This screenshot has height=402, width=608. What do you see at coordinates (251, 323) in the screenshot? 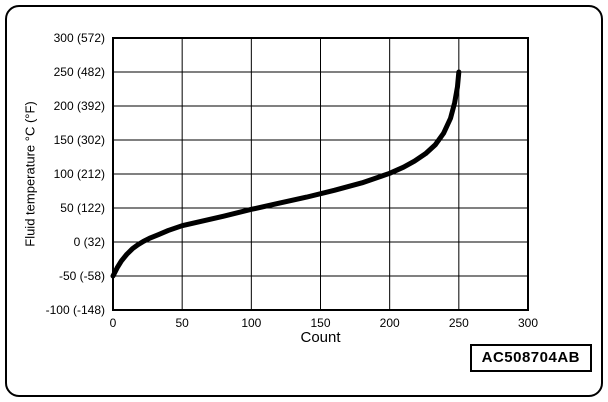
I see `x-tick-label: 100` at bounding box center [251, 323].